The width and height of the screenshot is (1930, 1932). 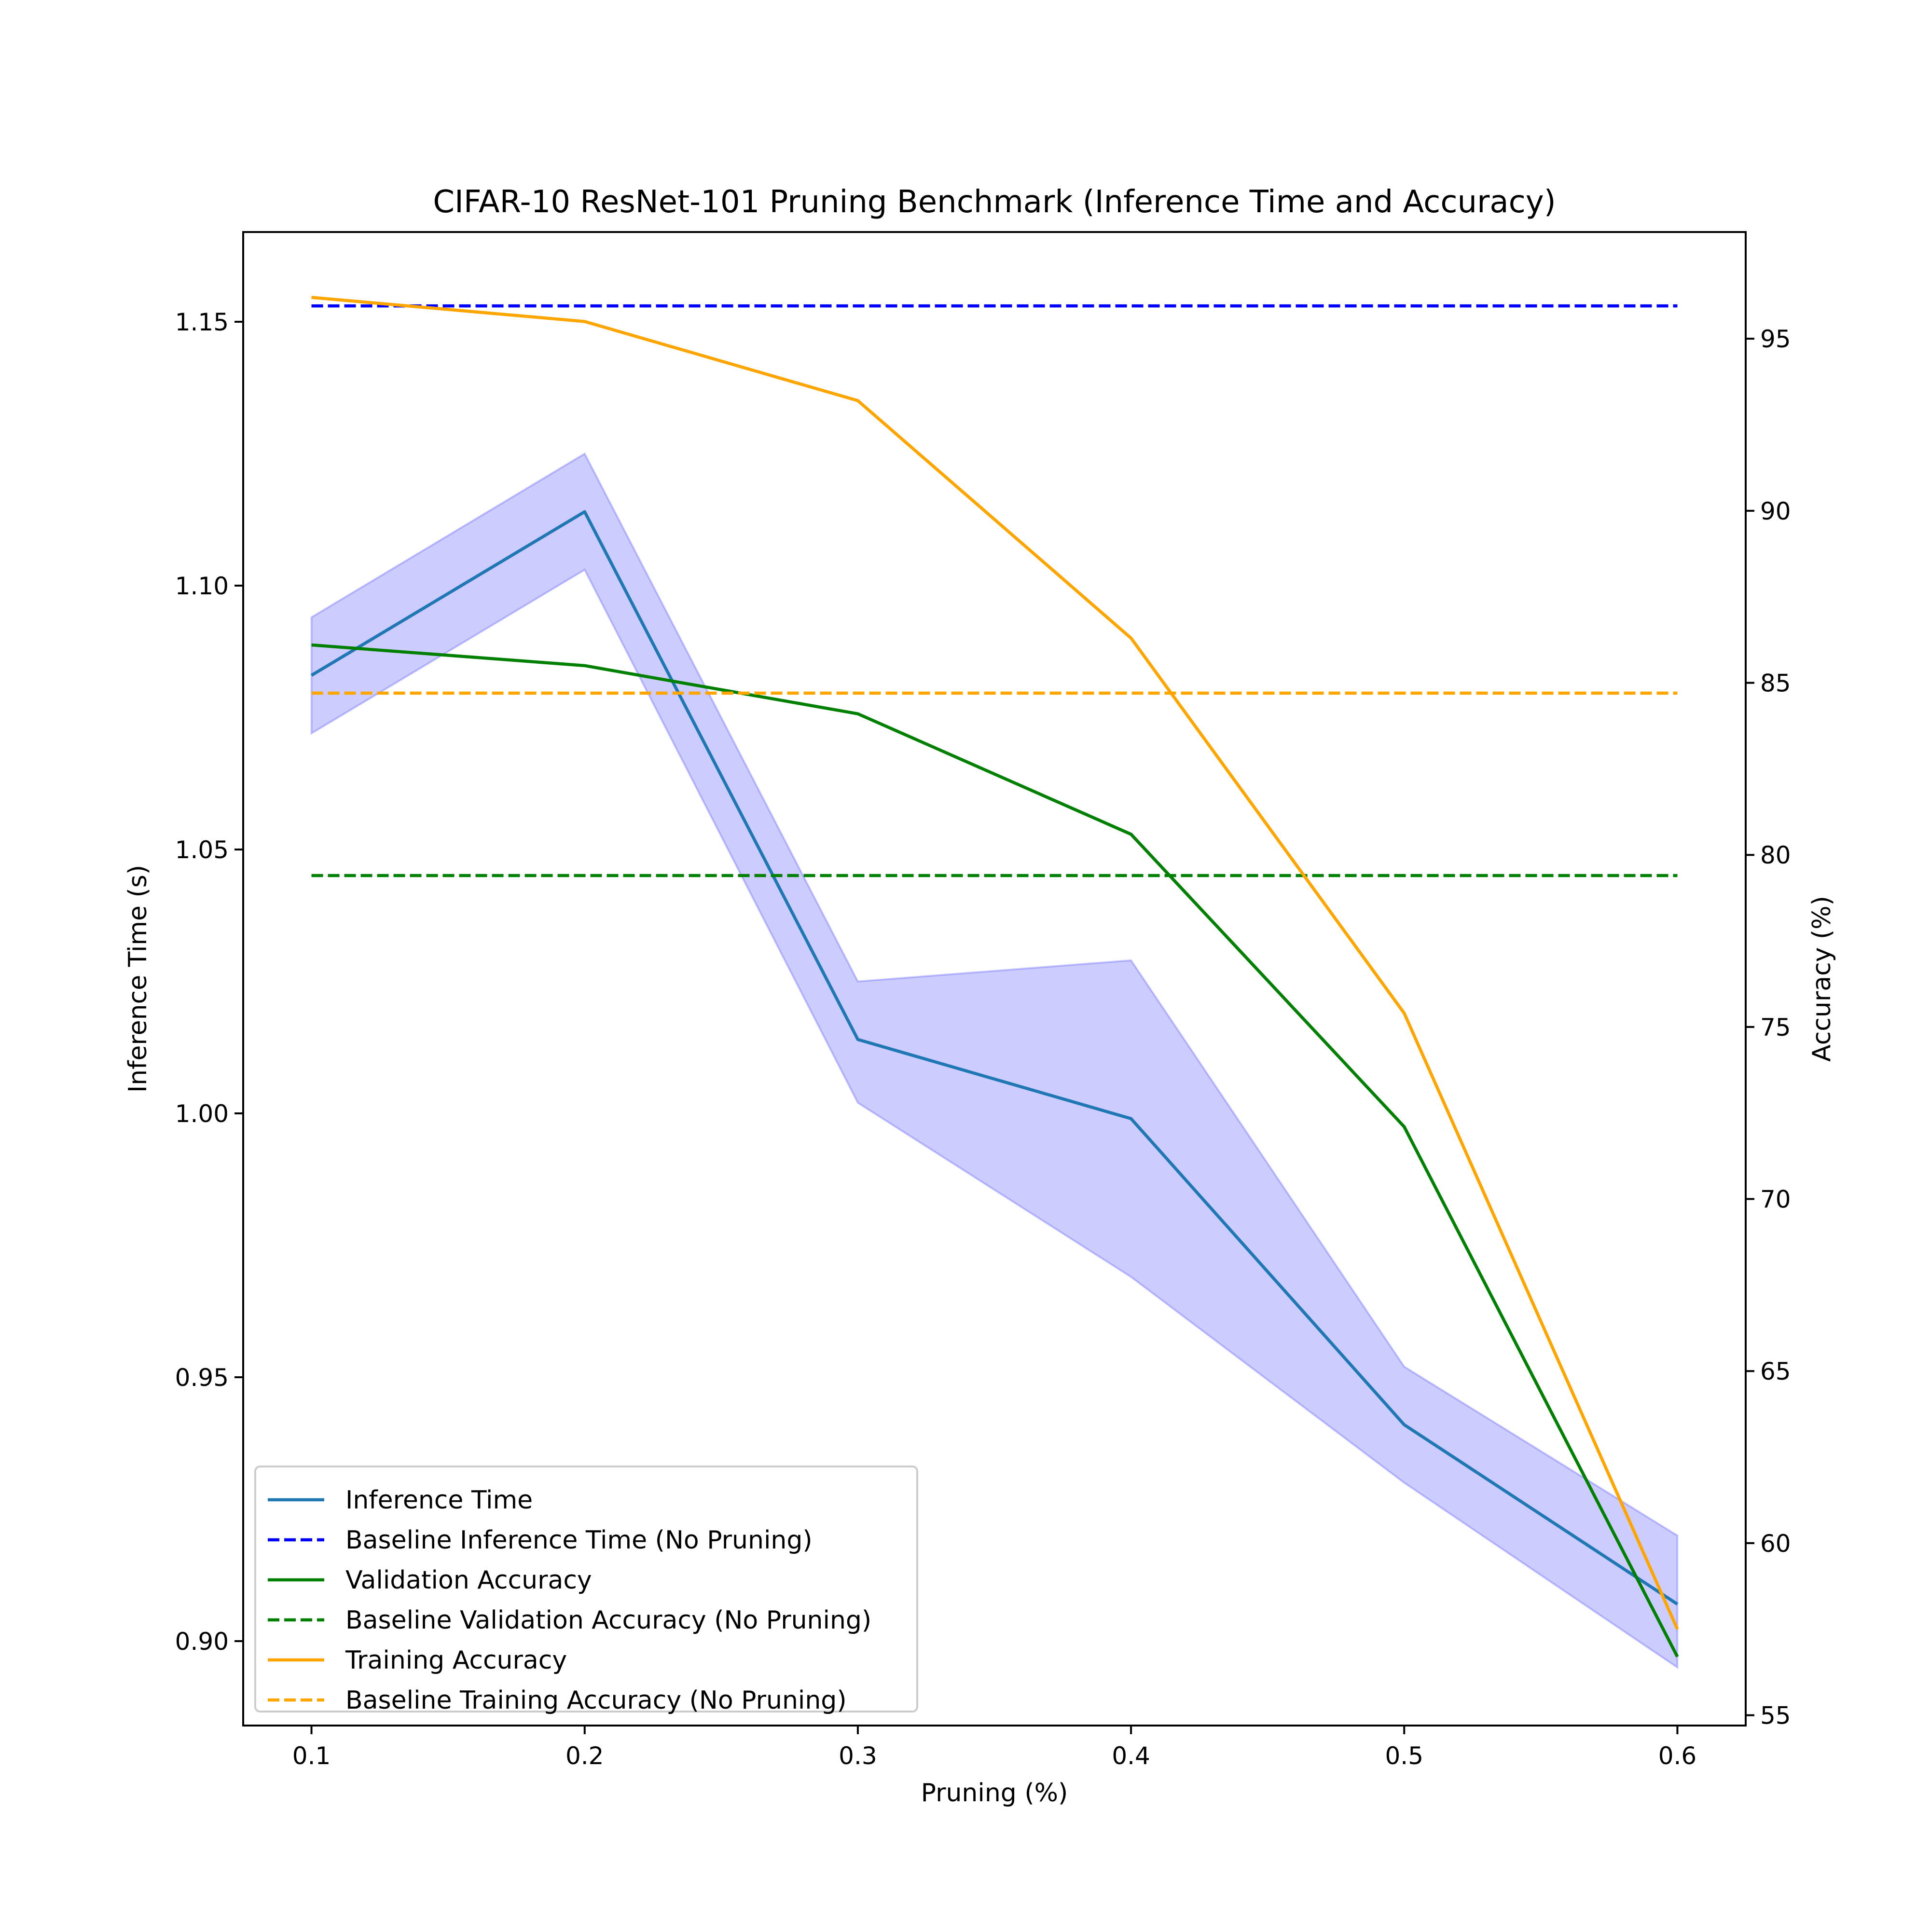 I want to click on legend-label-validation-accuracy: Validation Accuracy, so click(x=468, y=1580).